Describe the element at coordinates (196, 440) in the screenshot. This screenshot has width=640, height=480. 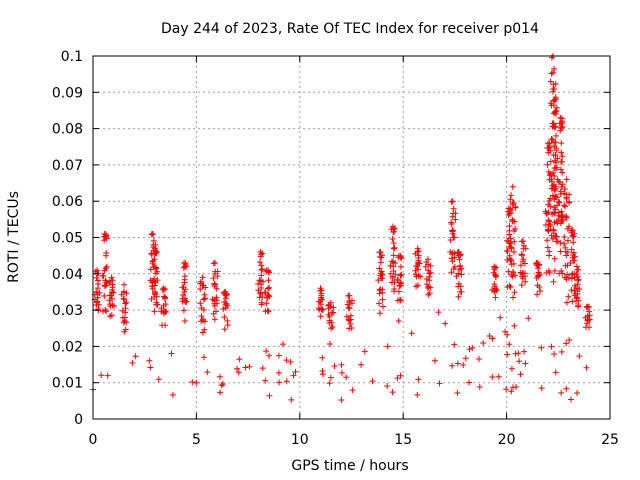
I see `x-tick-label: 5` at that location.